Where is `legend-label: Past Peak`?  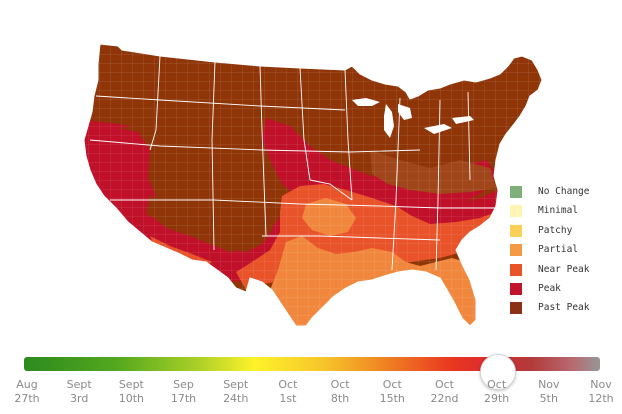 legend-label: Past Peak is located at coordinates (564, 308).